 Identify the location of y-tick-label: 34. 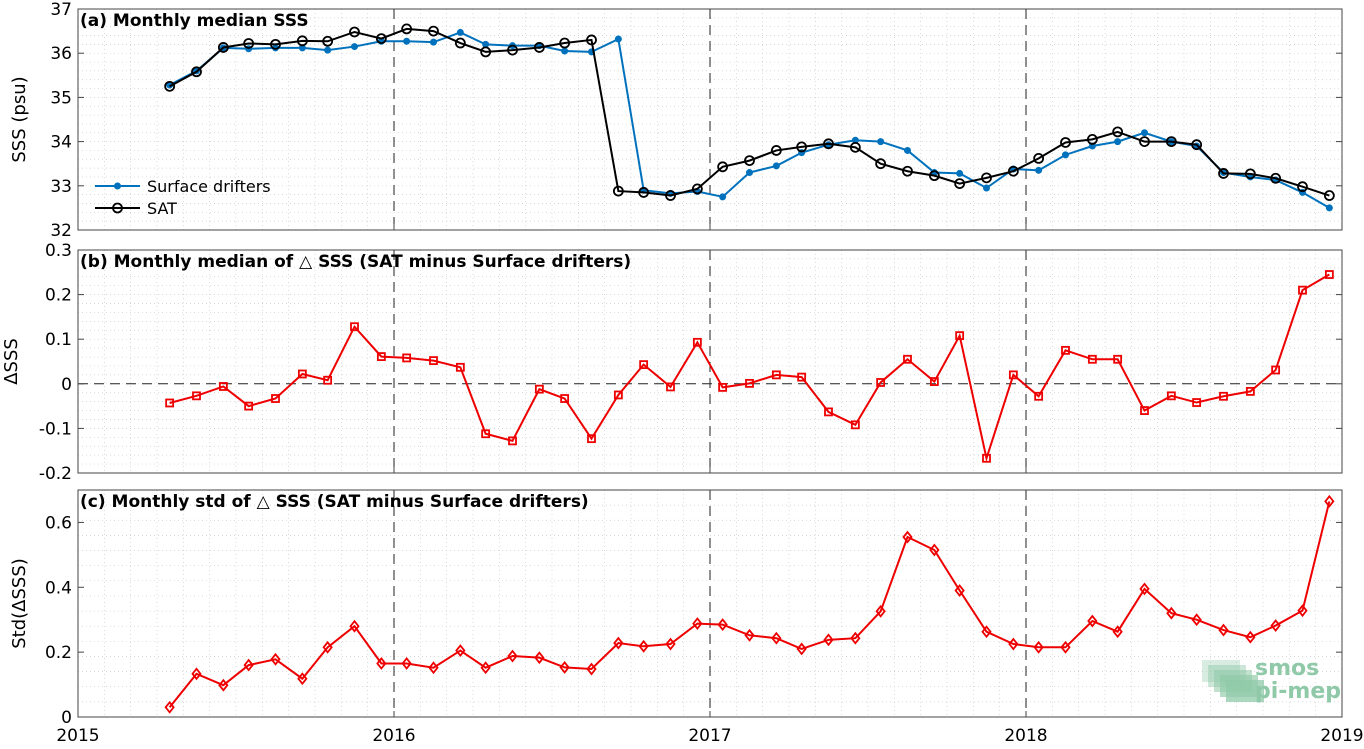
(61, 143).